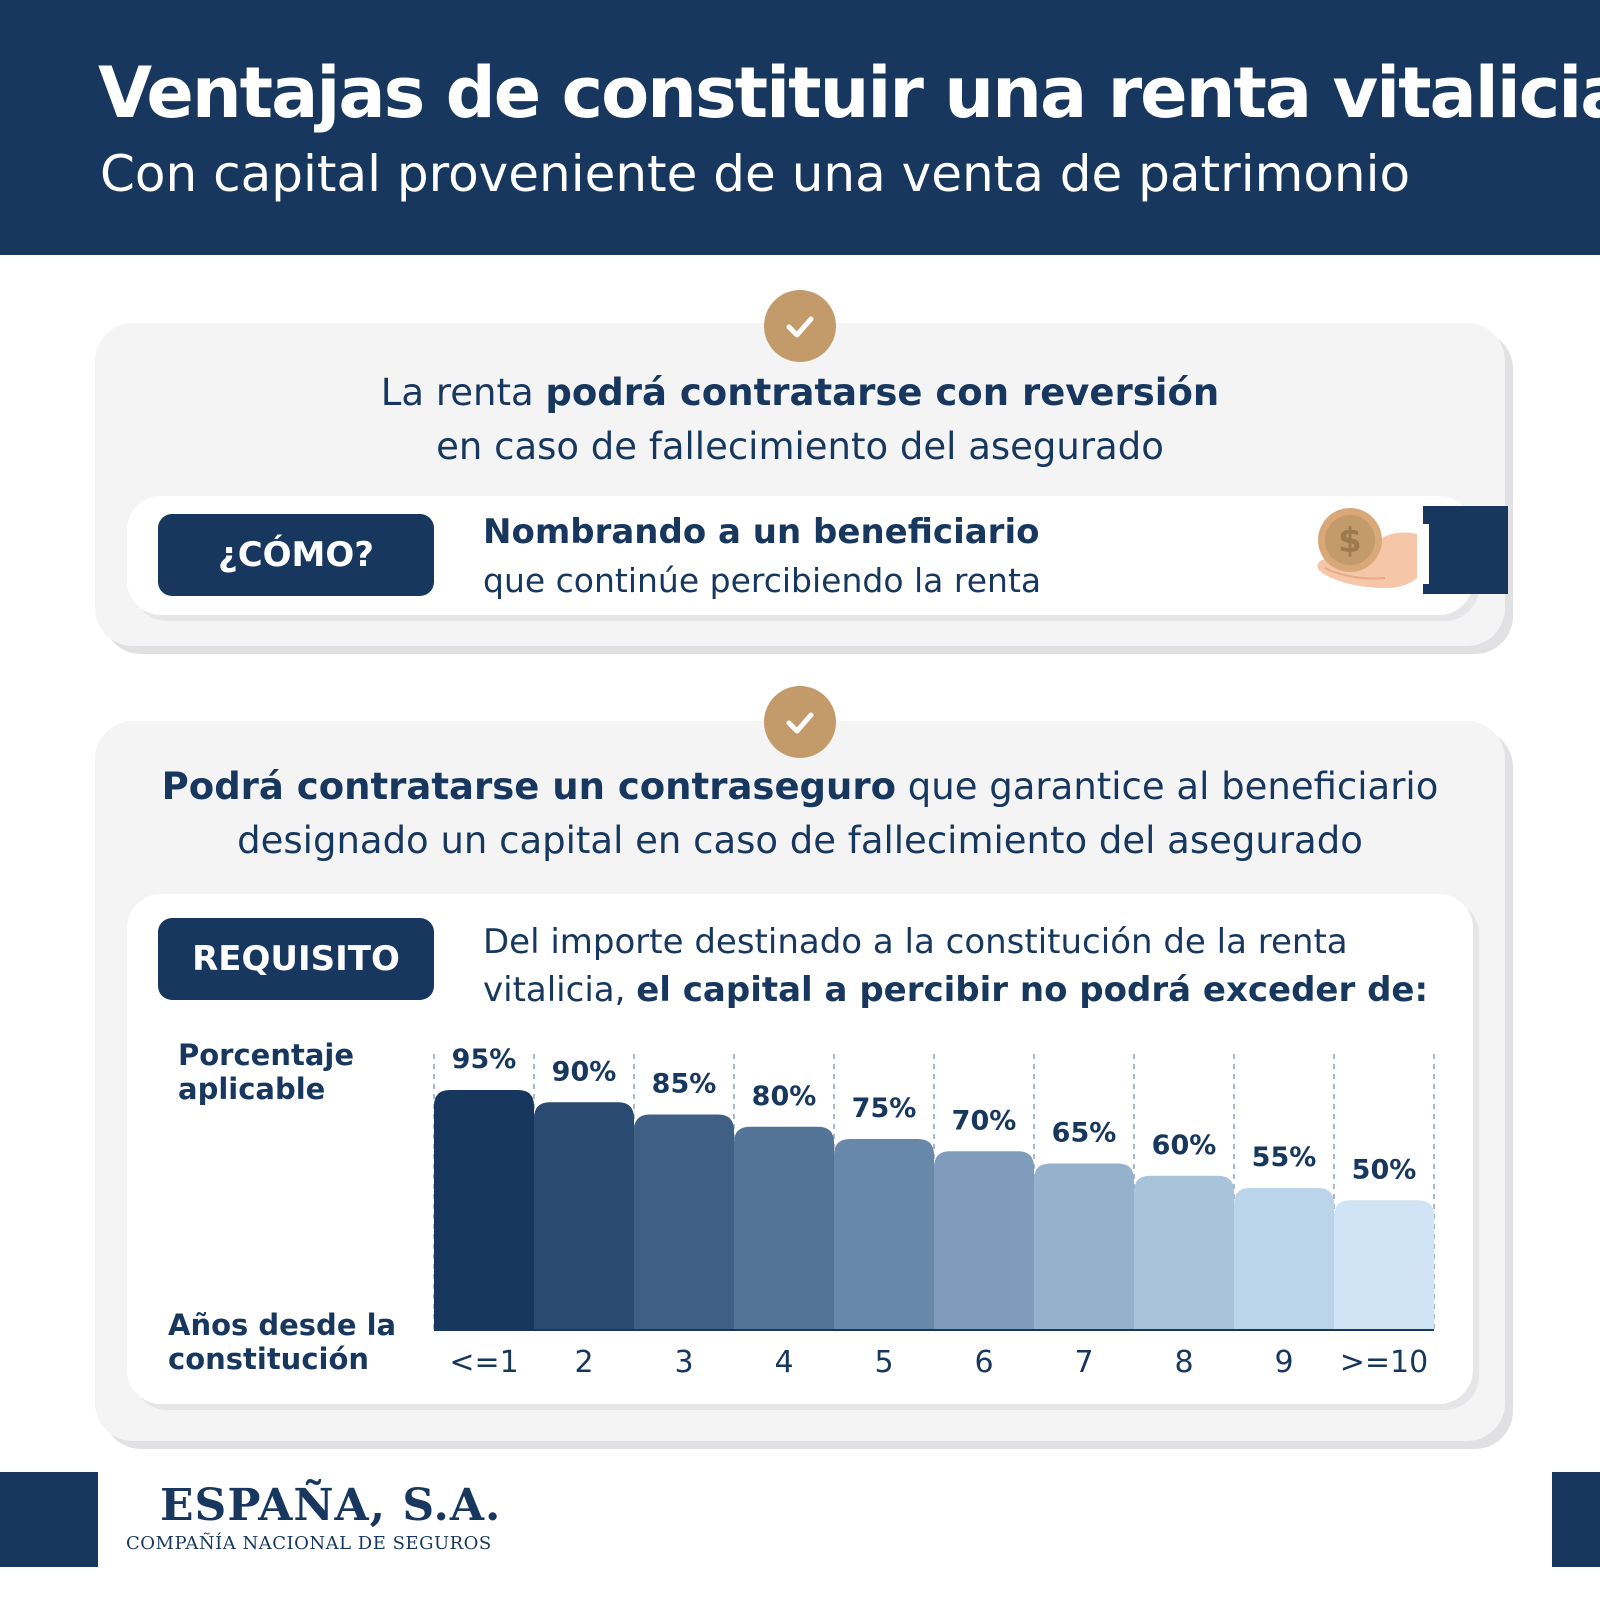  I want to click on chart-tick-label: 5, so click(883, 1362).